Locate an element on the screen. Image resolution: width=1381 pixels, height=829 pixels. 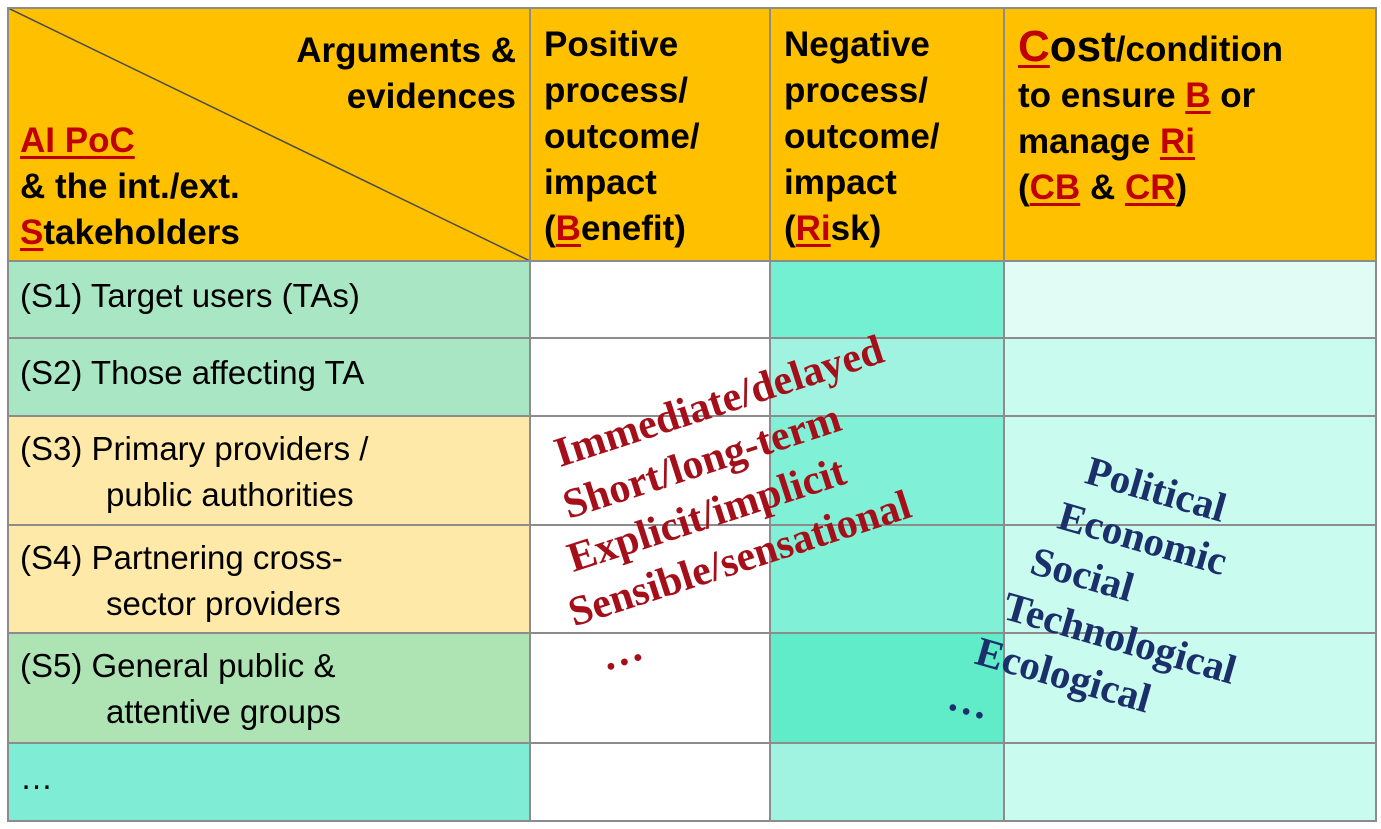
cost-cr-key: CR is located at coordinates (1150, 187).